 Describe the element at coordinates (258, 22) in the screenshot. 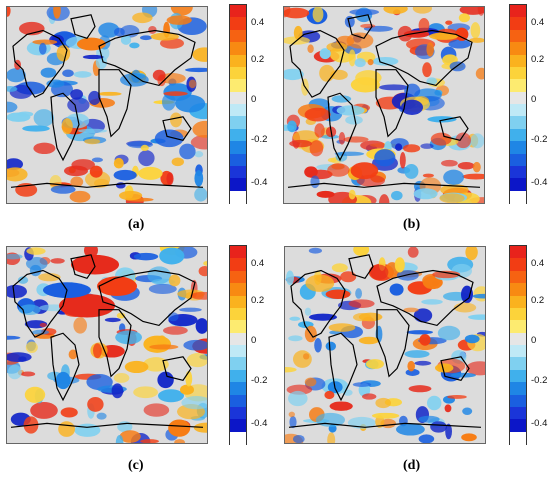

I see `colorbar-tick-label: 0.4` at that location.